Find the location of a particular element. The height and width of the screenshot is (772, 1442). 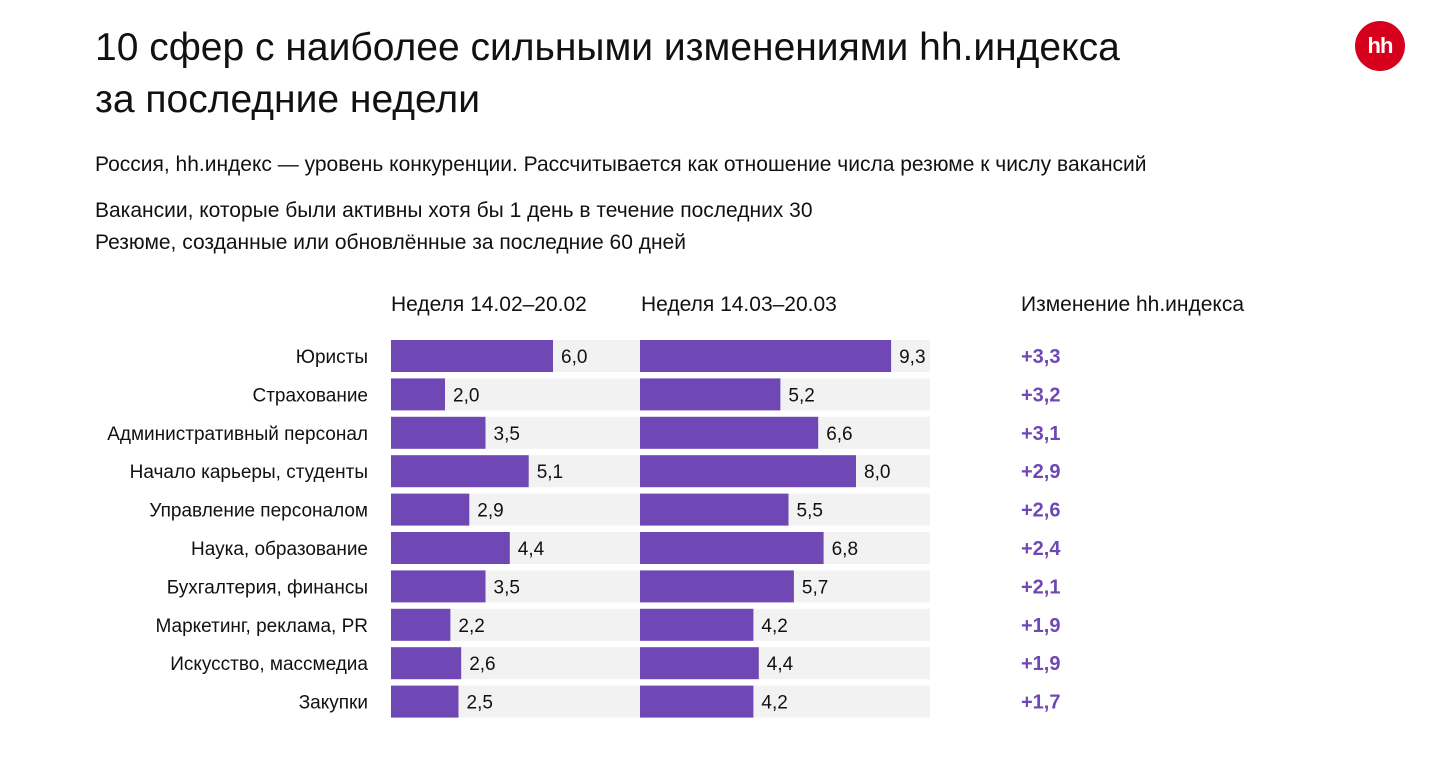

column-header-week-2: Неделя 14.03–20.03 is located at coordinates (739, 304).